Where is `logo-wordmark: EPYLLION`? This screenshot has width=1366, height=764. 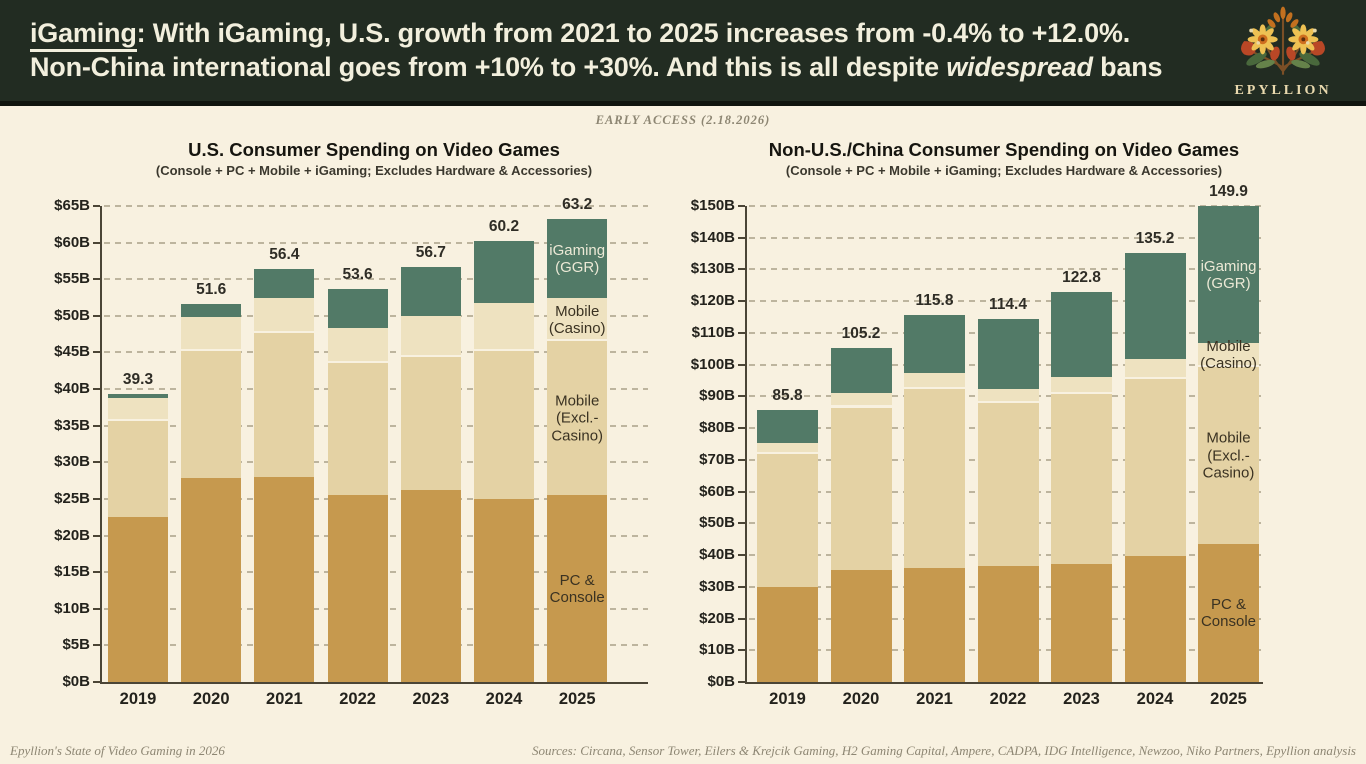
logo-wordmark: EPYLLION is located at coordinates (1283, 90).